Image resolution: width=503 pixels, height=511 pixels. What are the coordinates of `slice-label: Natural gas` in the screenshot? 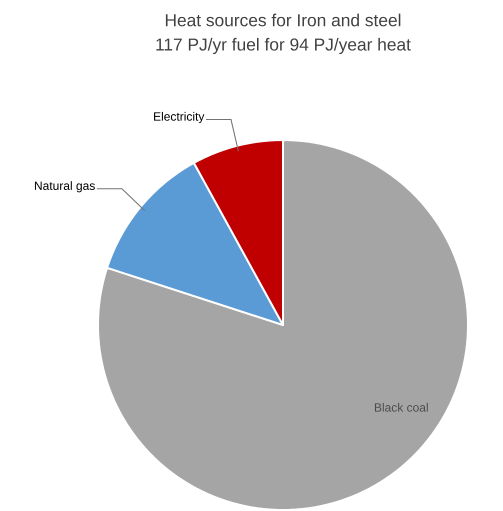 It's located at (64, 186).